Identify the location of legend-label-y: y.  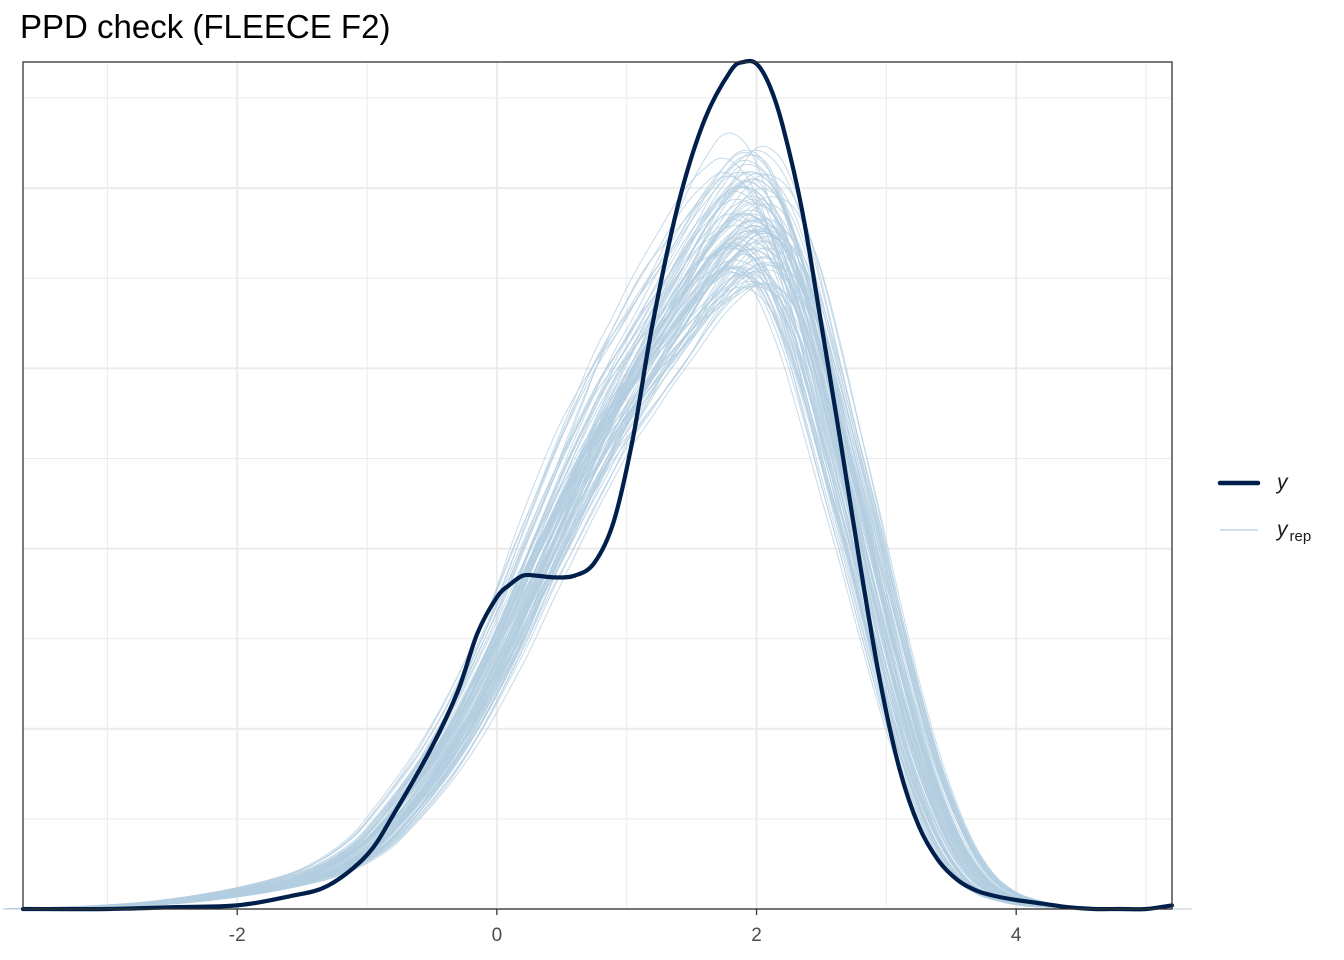
(1282, 482).